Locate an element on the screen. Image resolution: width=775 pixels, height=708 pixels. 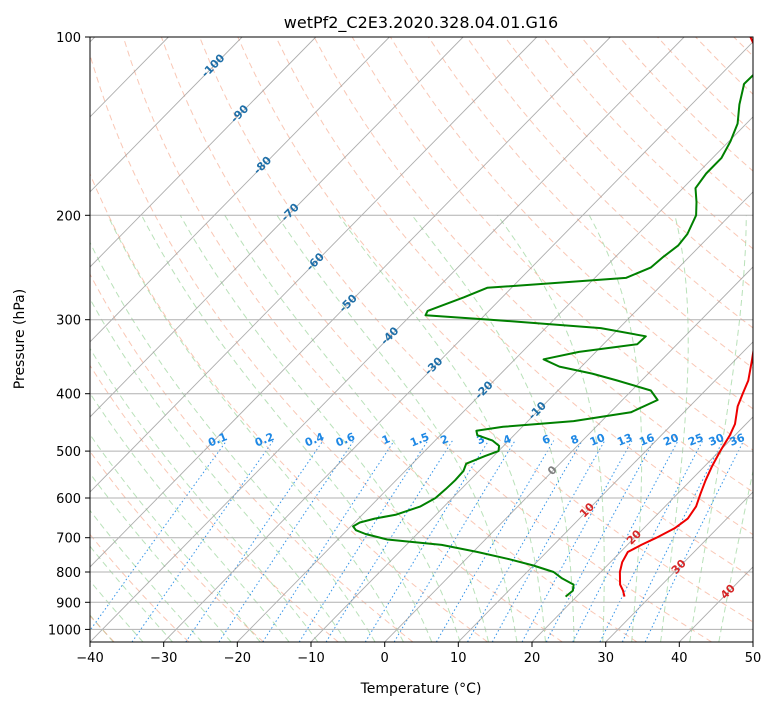
x-tick-label: 30 is located at coordinates (605, 658).